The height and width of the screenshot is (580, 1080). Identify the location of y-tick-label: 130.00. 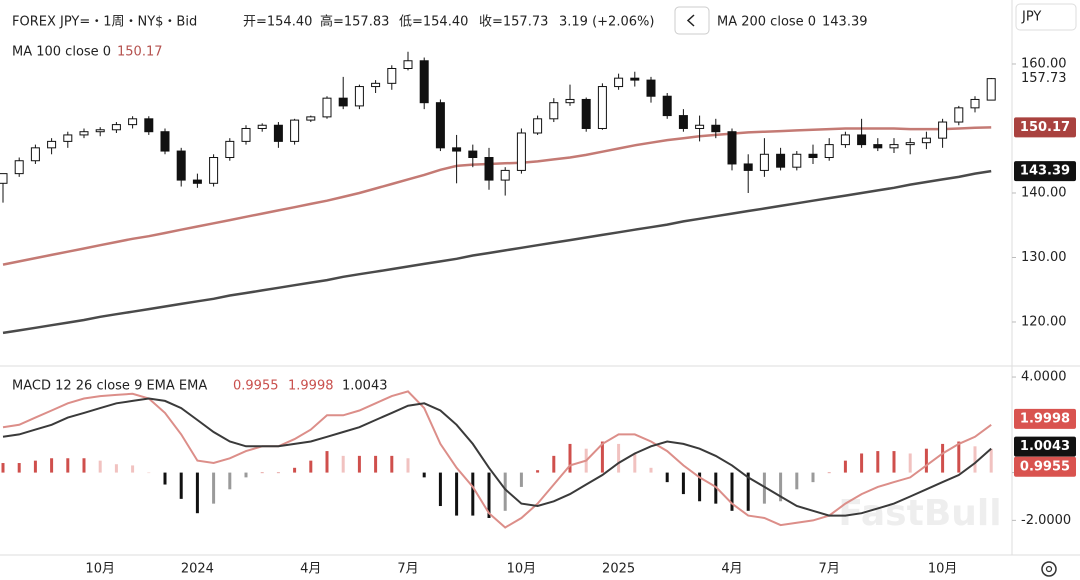
(1044, 257).